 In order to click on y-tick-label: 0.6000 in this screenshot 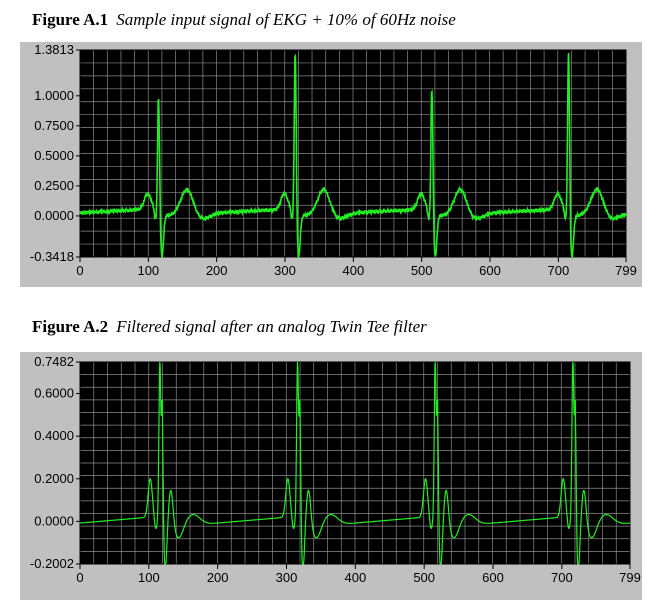, I will do `click(54, 393)`.